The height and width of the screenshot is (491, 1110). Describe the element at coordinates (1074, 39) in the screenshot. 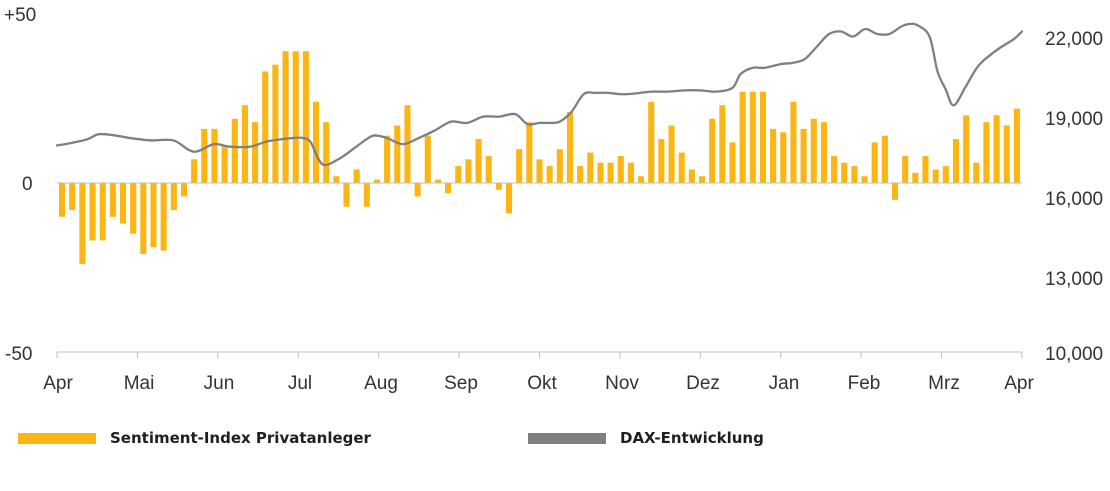

I see `right-tick-label: 22,000` at that location.